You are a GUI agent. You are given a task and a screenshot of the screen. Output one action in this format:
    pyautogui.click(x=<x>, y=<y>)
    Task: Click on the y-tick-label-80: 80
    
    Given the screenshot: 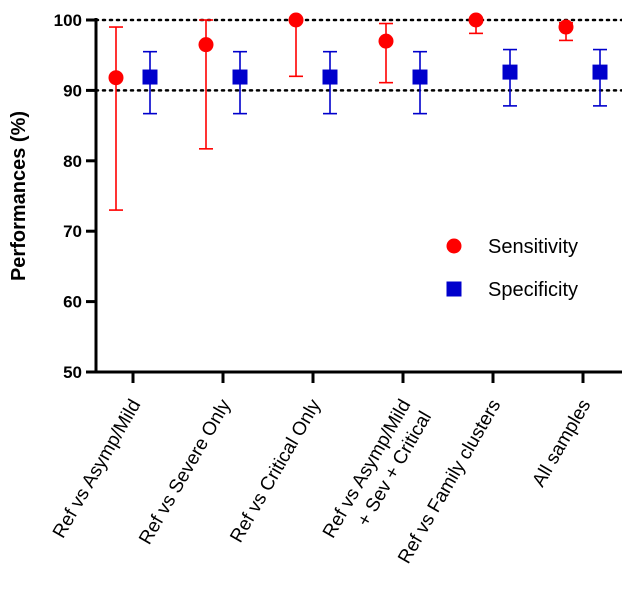 What is the action you would take?
    pyautogui.click(x=72, y=161)
    